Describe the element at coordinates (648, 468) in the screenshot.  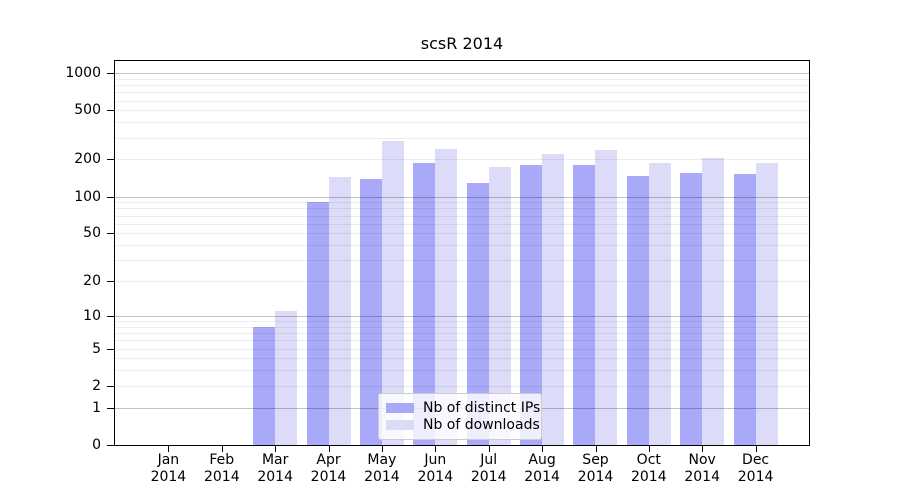
I see `x-tick-label: Oct 2014` at that location.